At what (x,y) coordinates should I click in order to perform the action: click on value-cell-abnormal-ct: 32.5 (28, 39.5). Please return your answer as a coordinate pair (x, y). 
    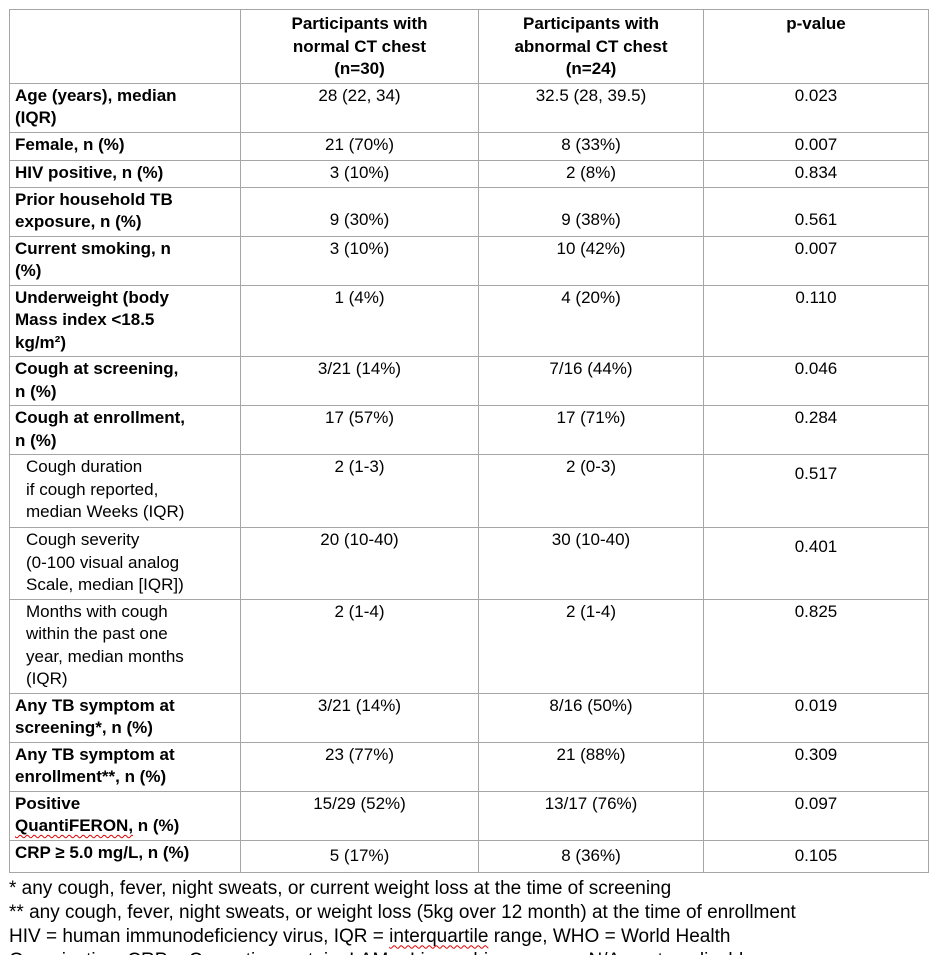
    Looking at the image, I should click on (591, 107).